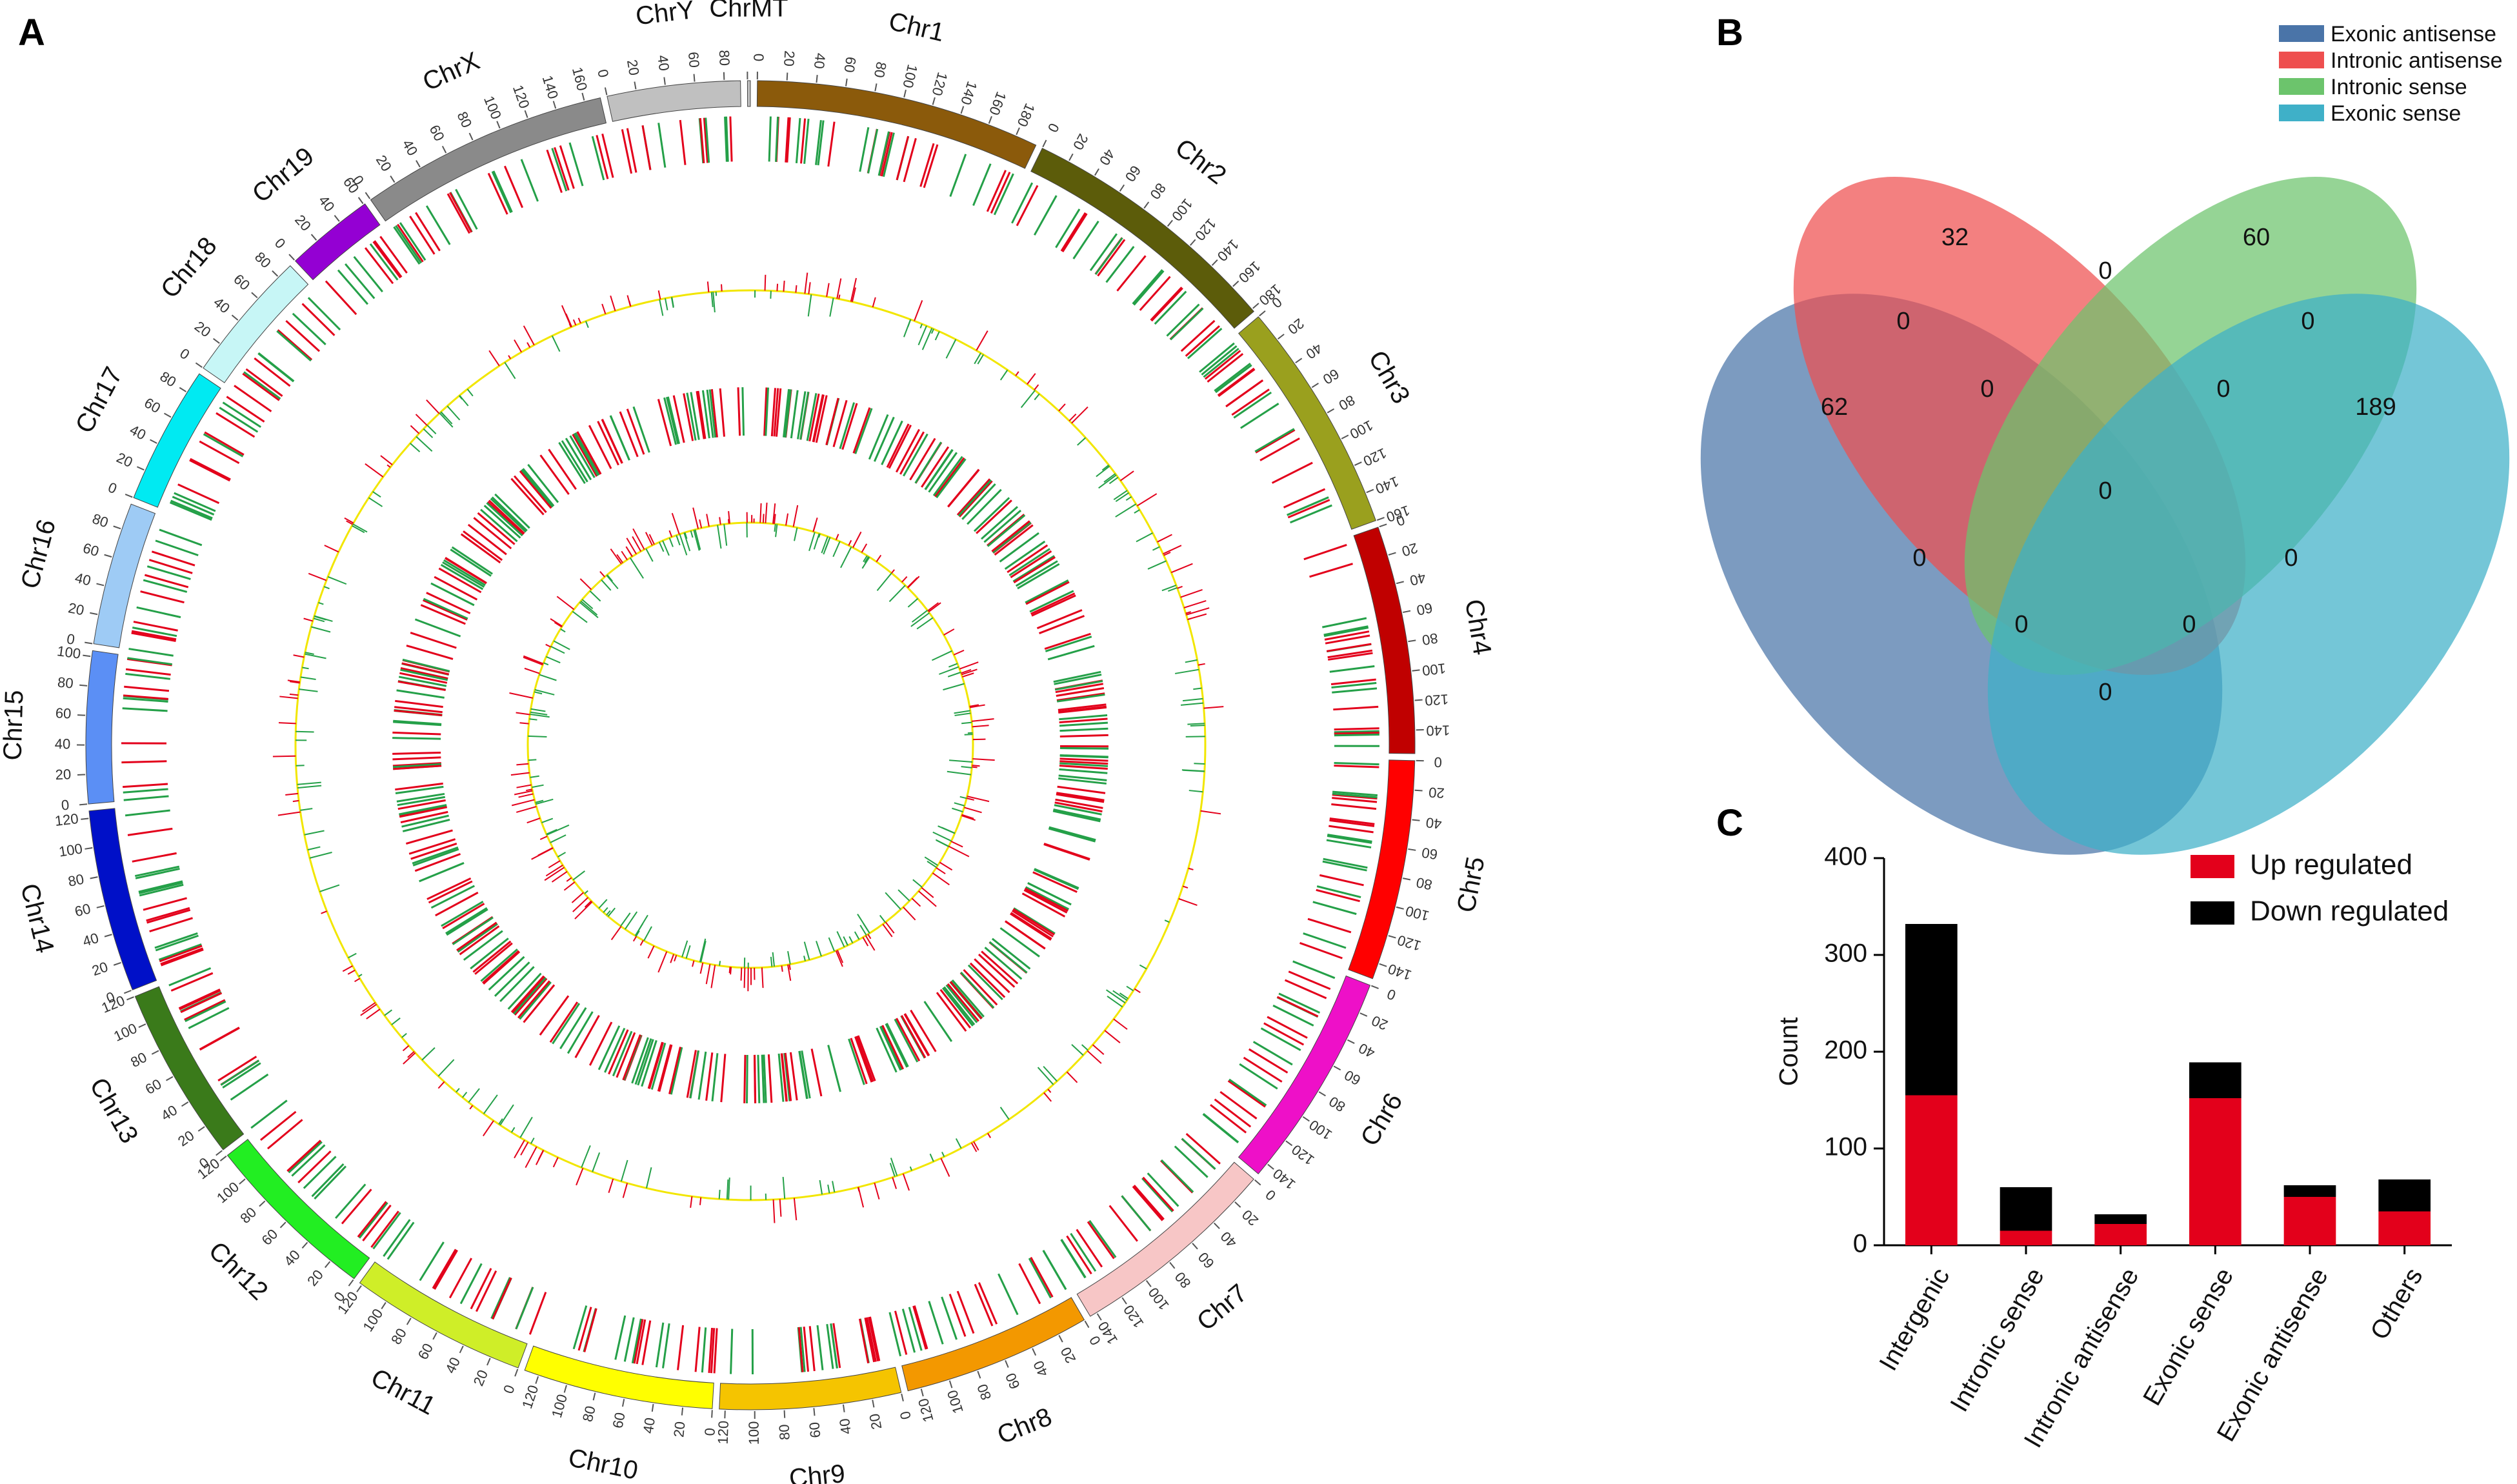 The image size is (2517, 1484). I want to click on tick-label: 120, so click(940, 83).